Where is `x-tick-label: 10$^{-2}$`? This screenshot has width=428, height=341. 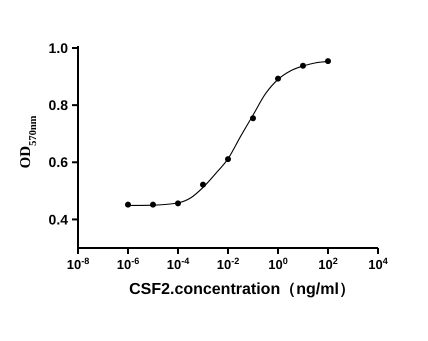 x-tick-label: 10$^{-2}$ is located at coordinates (228, 264).